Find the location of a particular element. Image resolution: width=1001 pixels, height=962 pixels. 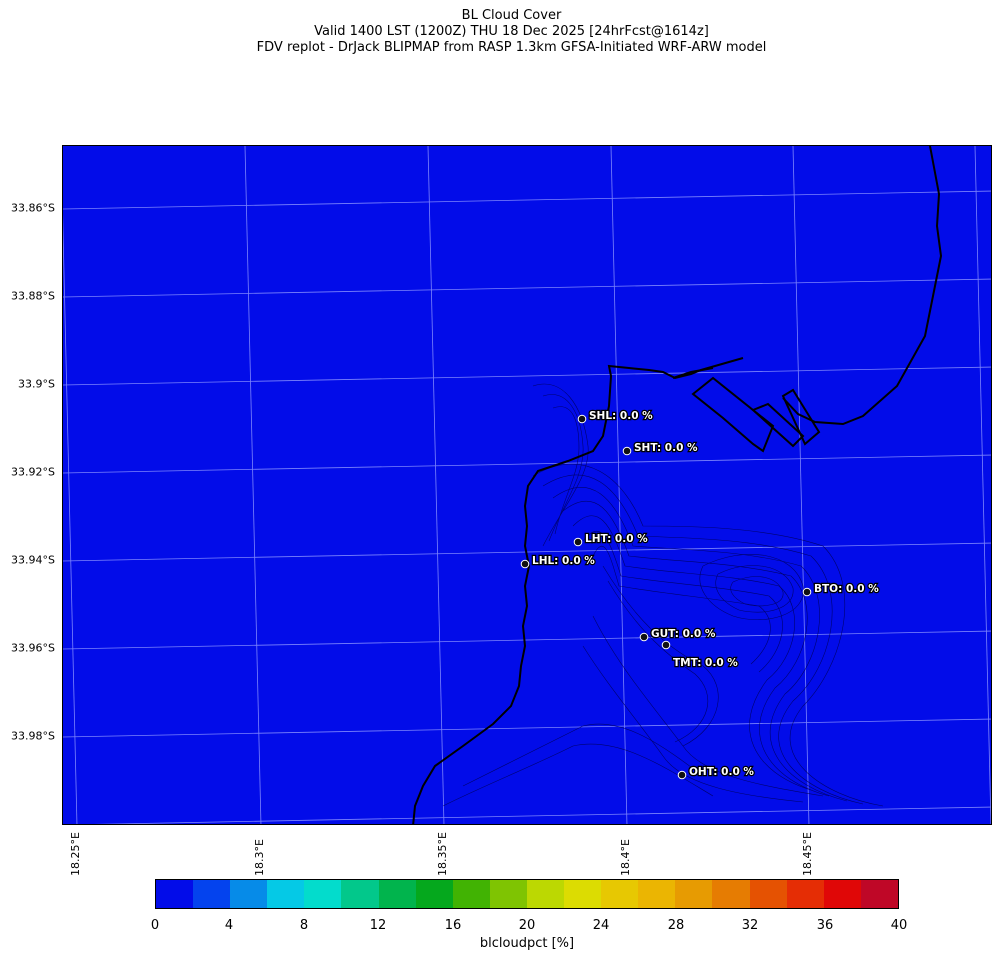

lat-label: 33.9°S is located at coordinates (36, 384).